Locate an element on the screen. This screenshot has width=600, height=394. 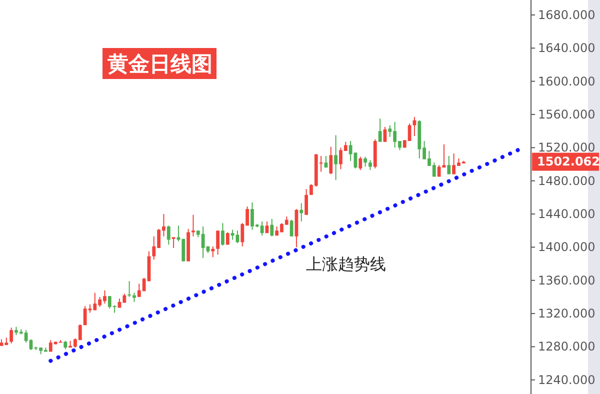
y-tick-label: 1680.000 is located at coordinates (567, 15).